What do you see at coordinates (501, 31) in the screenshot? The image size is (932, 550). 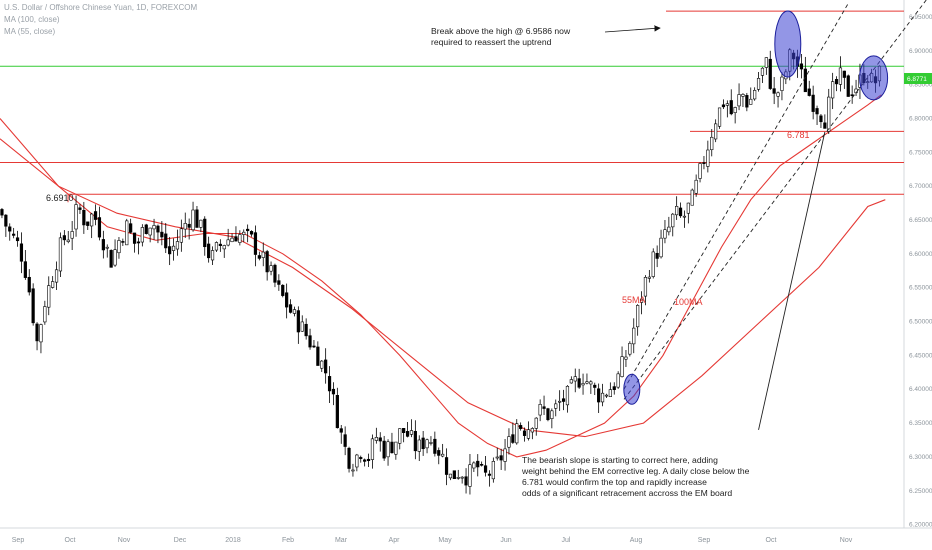 I see `annotation-top-line-1: Break above the high @ 6.9586 now` at bounding box center [501, 31].